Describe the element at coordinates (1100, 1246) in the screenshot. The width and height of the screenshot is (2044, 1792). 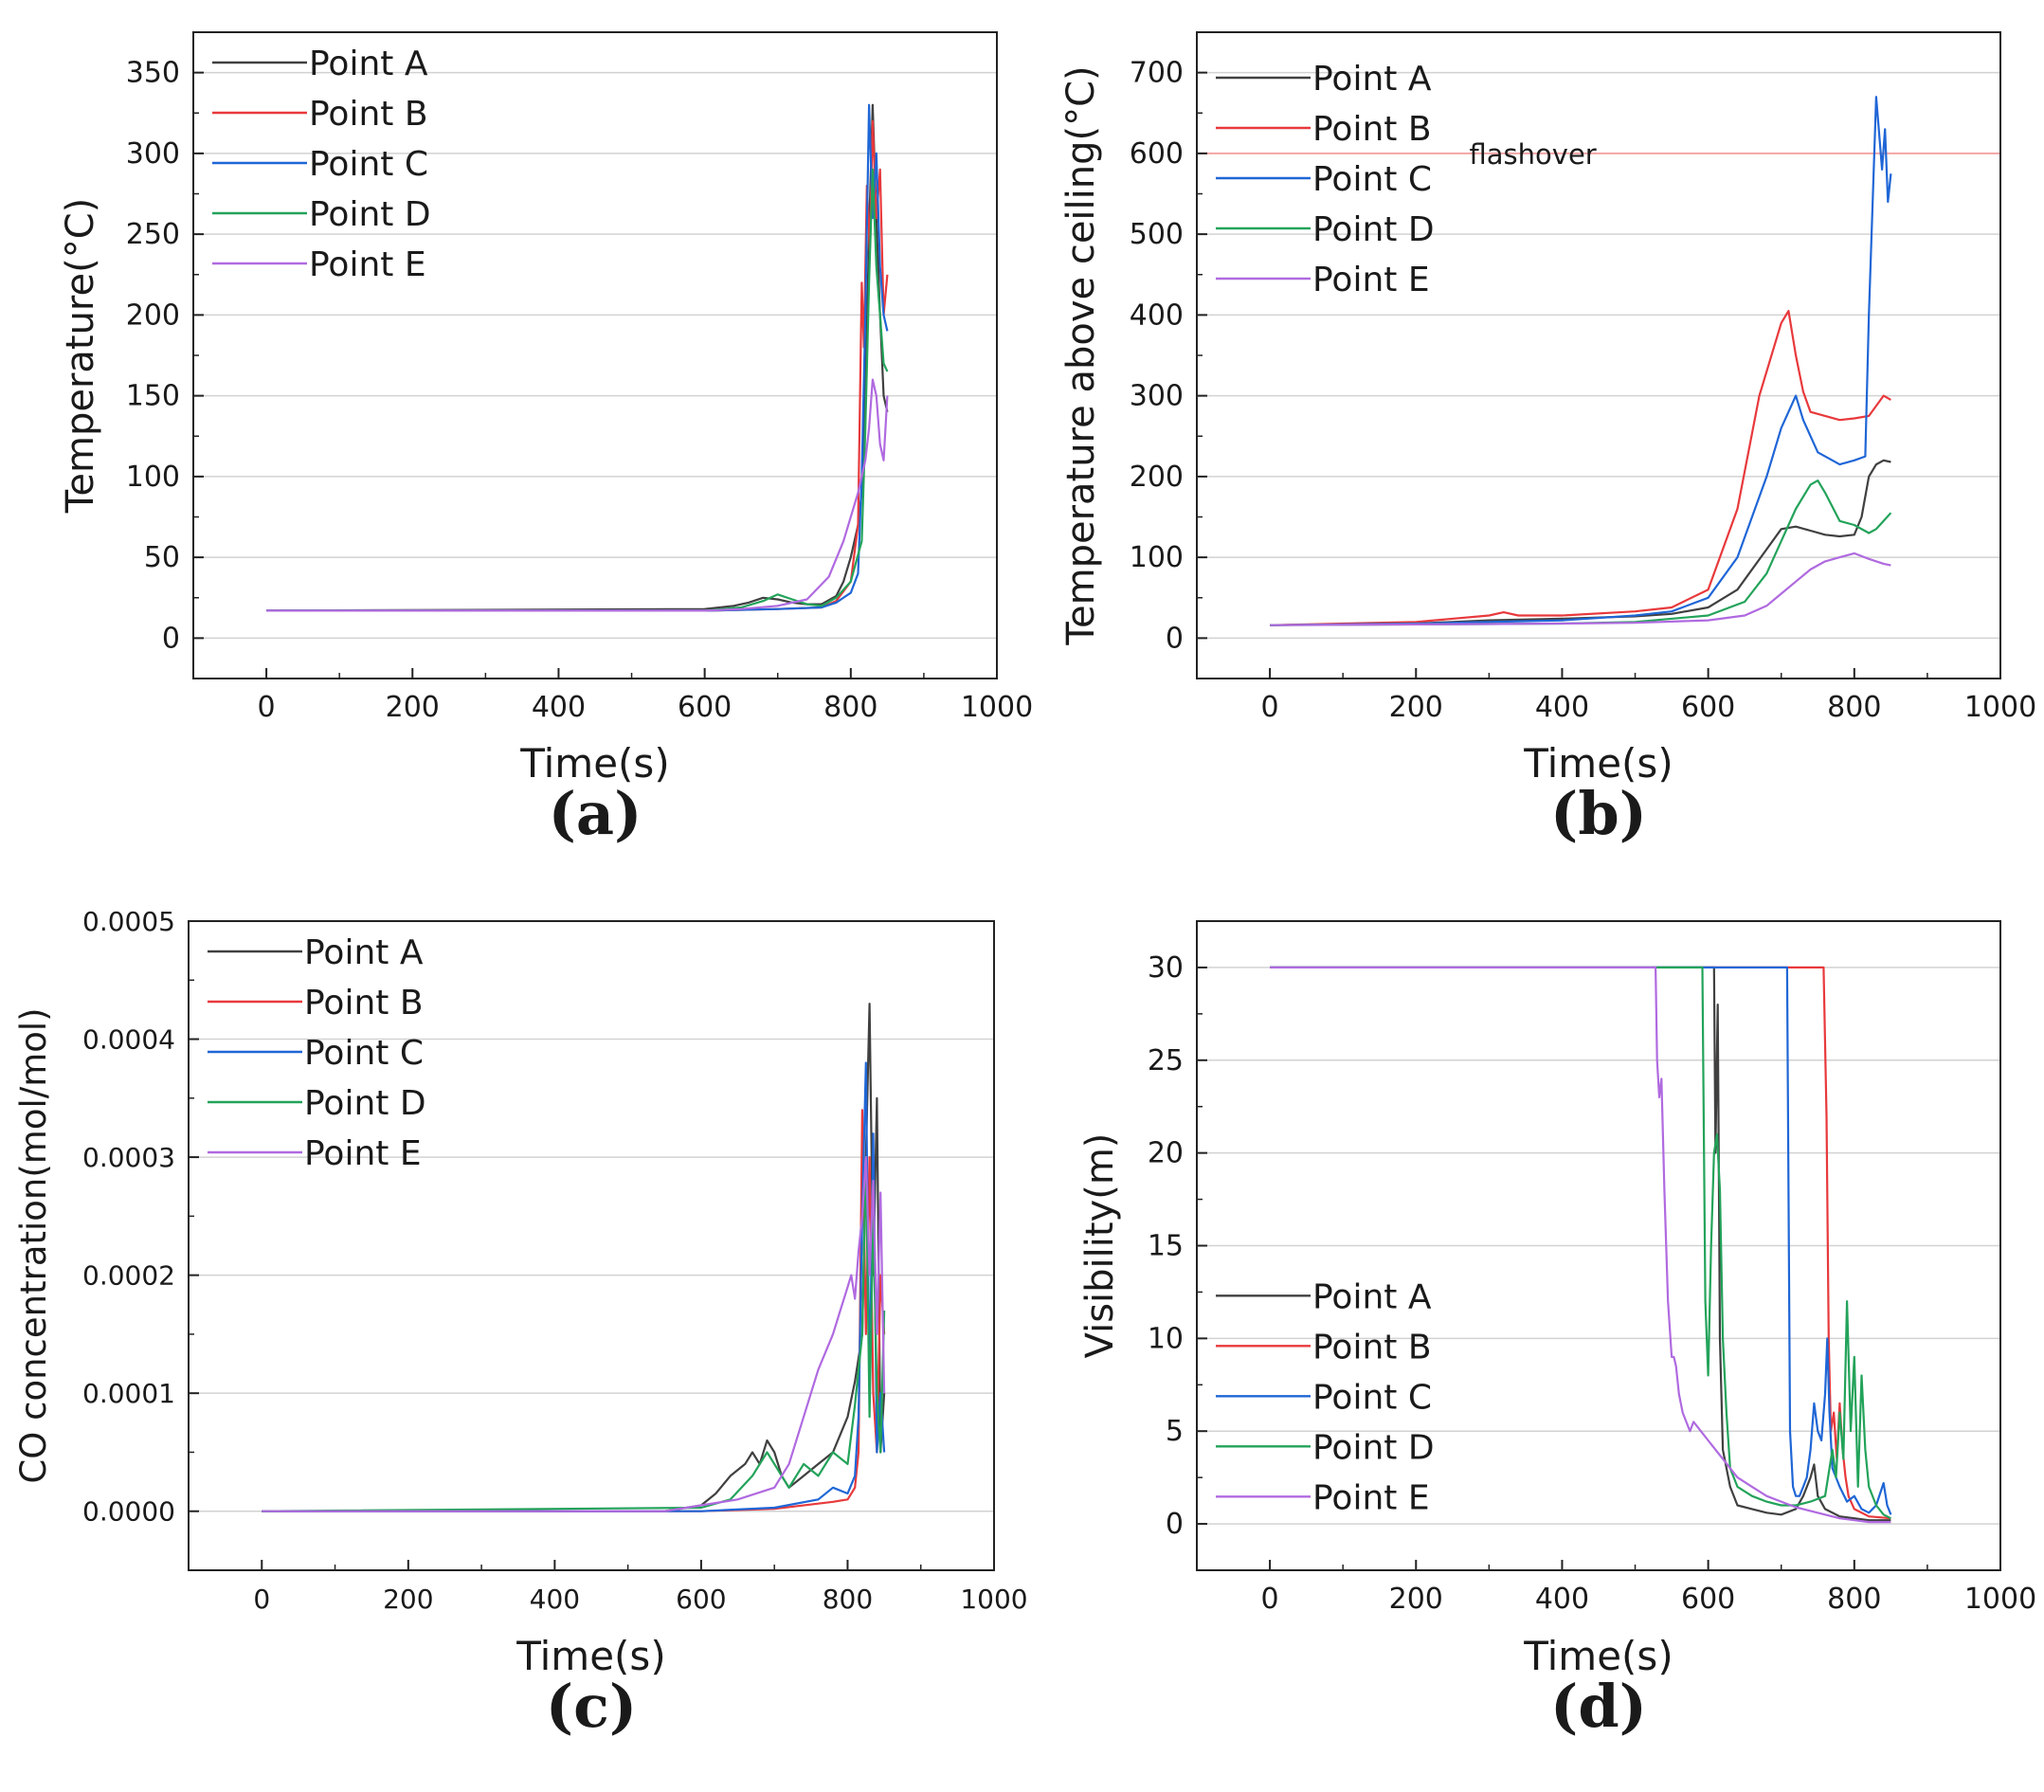
I see `y-axis-title: Visibility(m)` at that location.